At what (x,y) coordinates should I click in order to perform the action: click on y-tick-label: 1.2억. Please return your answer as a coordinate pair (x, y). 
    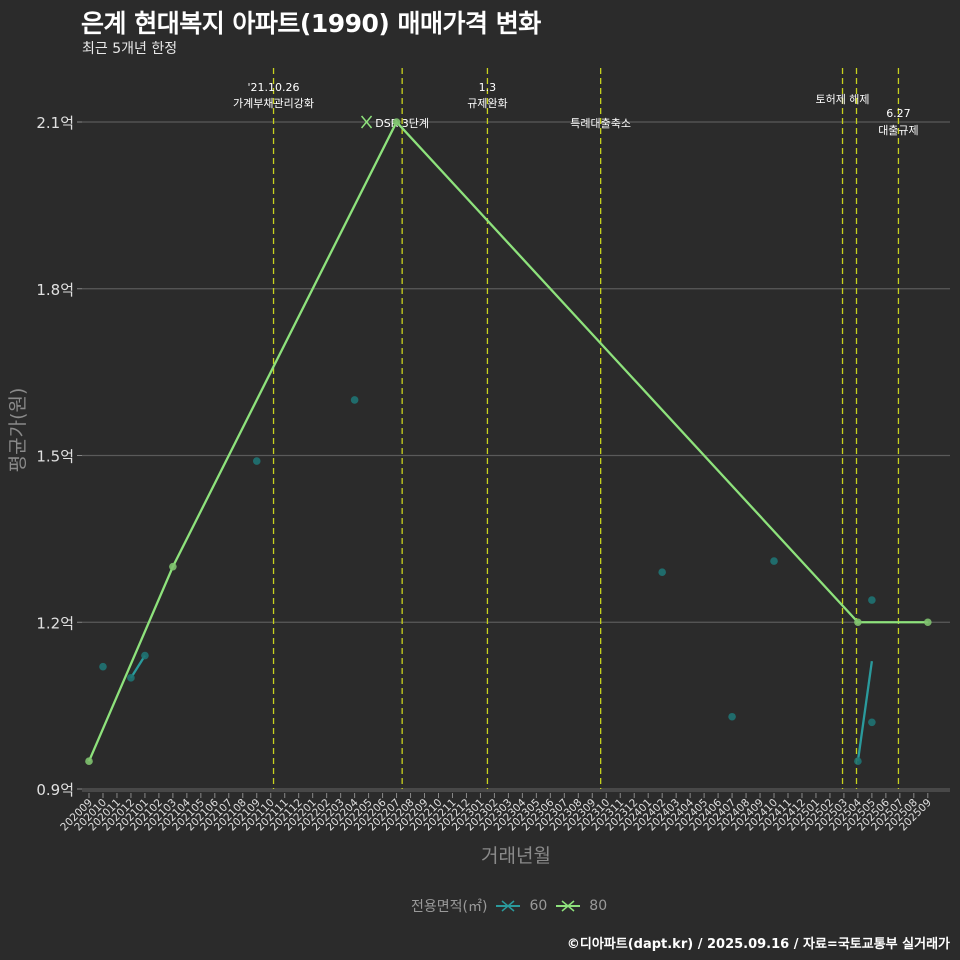
    Looking at the image, I should click on (55, 623).